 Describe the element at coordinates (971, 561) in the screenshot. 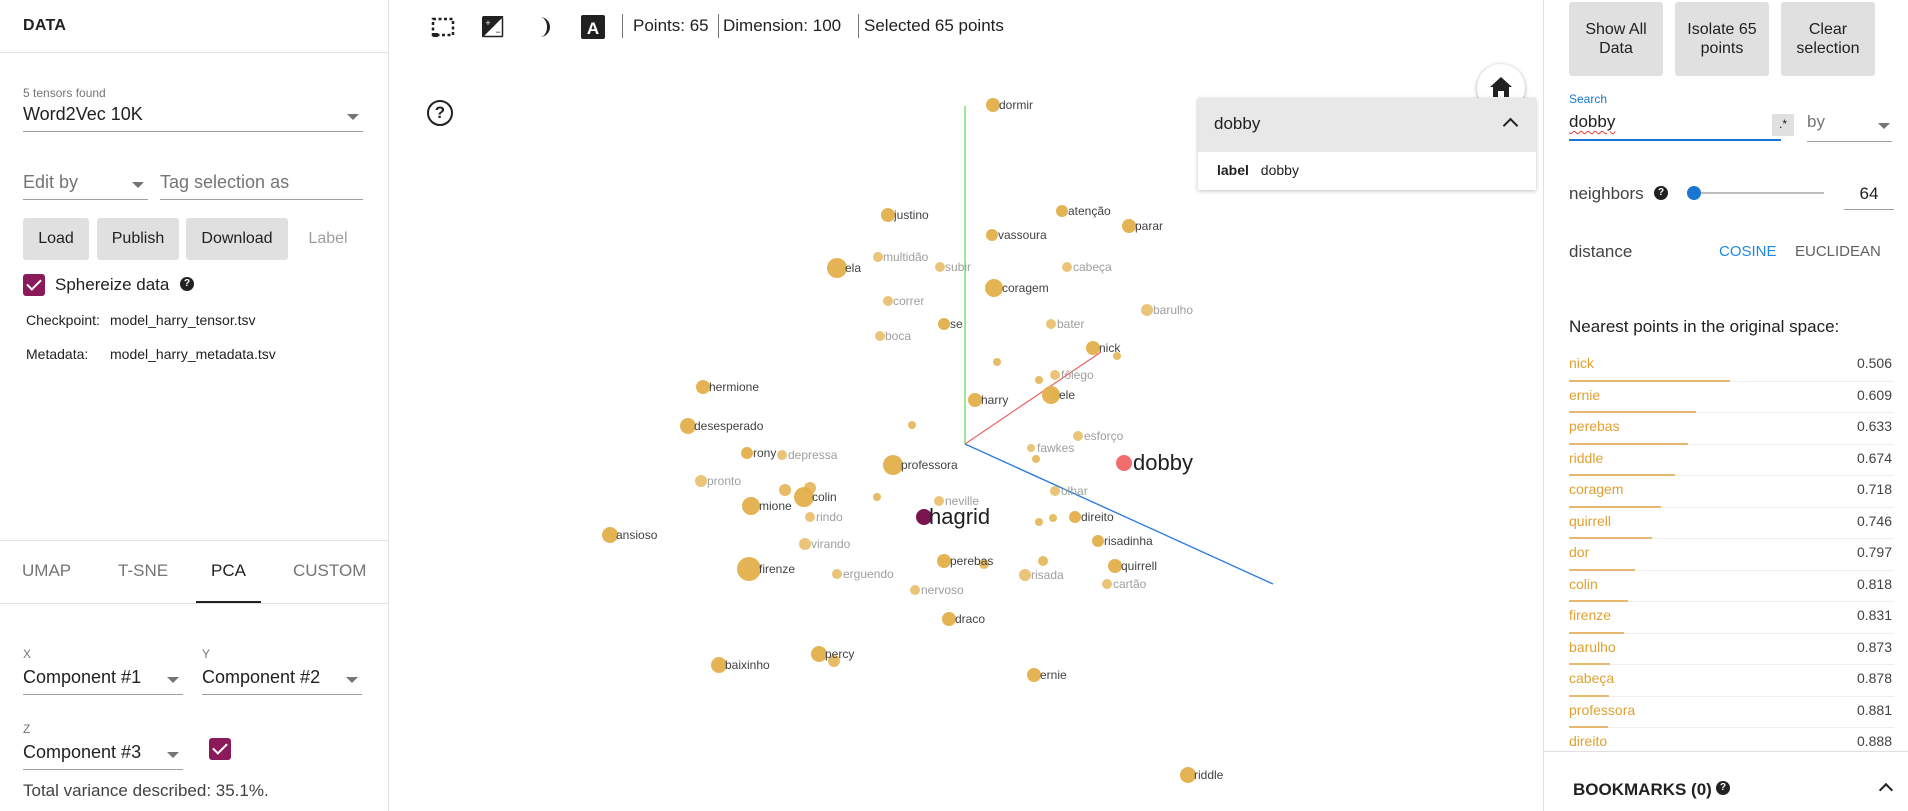

I see `data-point-label: perebas` at that location.